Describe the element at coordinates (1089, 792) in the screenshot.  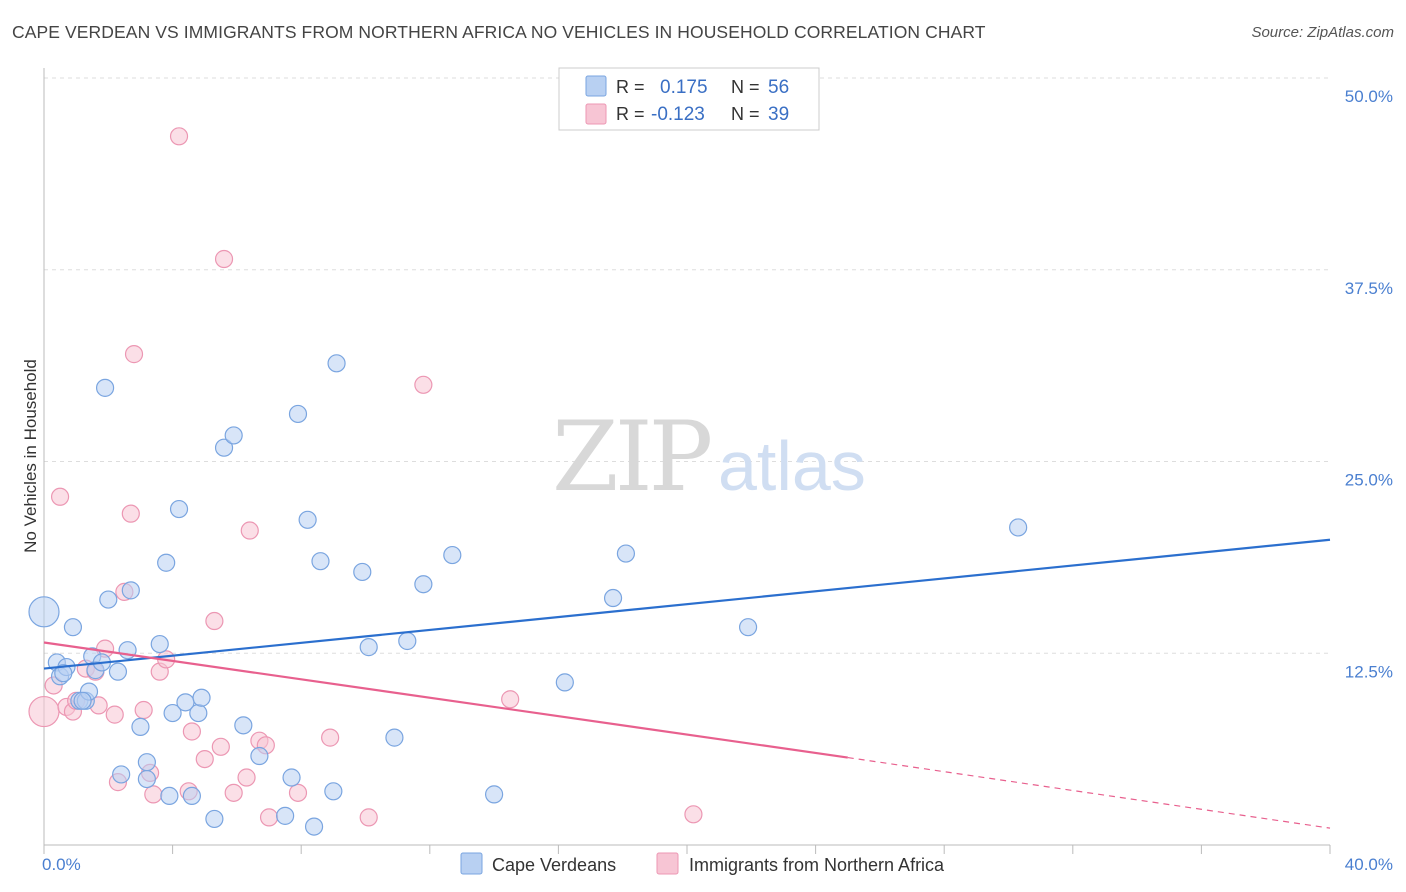
I see `trend-line-immigrants-extrapolated` at that location.